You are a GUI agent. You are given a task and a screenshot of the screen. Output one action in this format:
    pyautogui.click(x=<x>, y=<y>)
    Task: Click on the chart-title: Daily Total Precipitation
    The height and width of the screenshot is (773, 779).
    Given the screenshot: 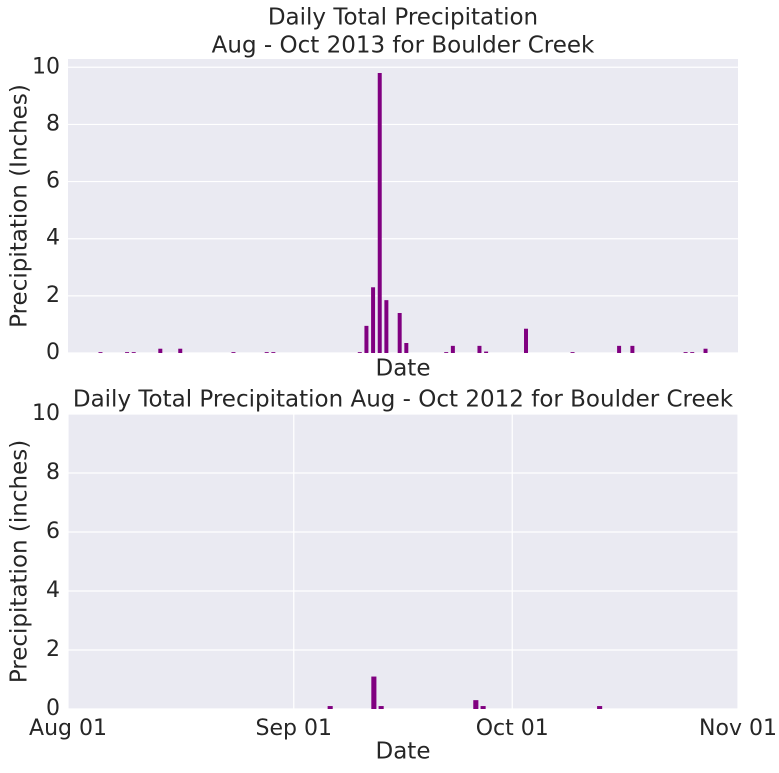 What is the action you would take?
    pyautogui.click(x=403, y=18)
    